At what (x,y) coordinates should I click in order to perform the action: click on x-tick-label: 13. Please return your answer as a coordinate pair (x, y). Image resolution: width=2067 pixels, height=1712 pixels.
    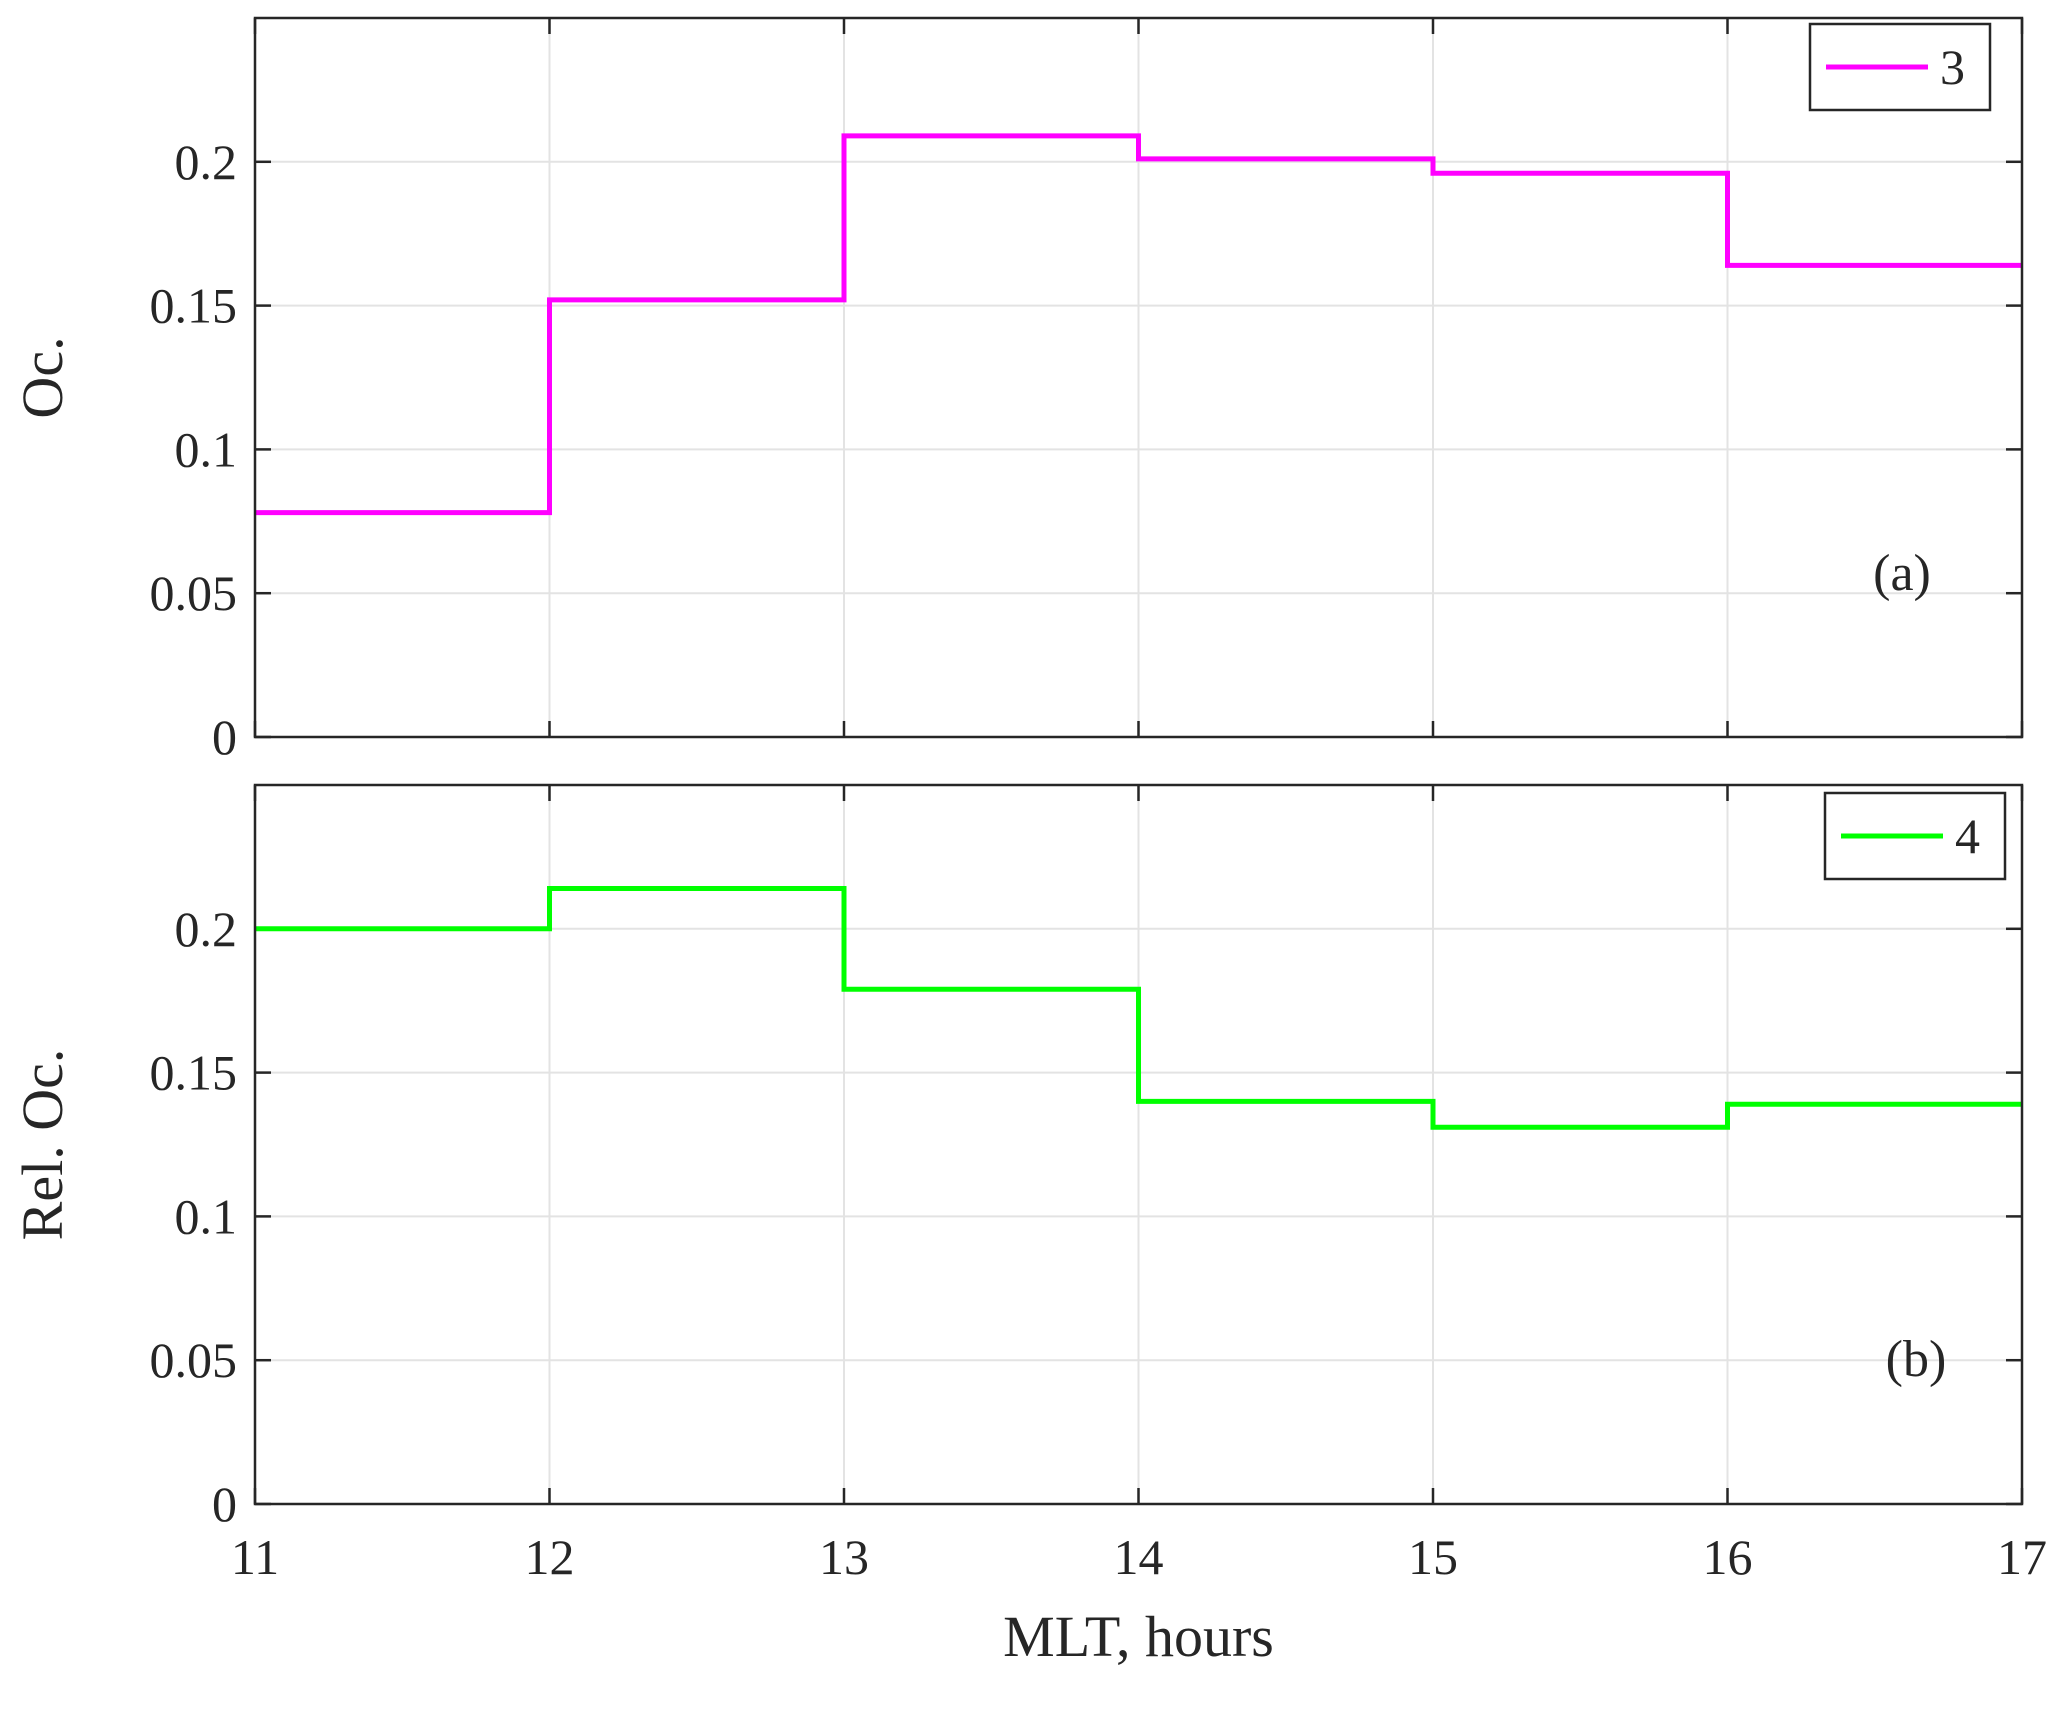
    Looking at the image, I should click on (844, 1557).